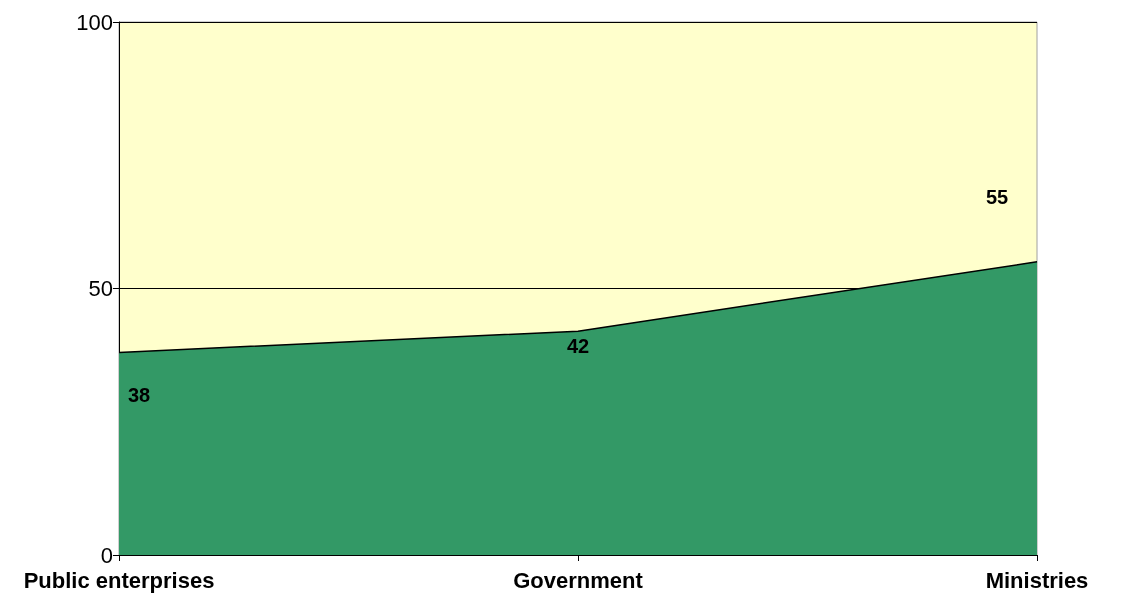 The height and width of the screenshot is (612, 1135). Describe the element at coordinates (139, 395) in the screenshot. I see `data-label: 38` at that location.